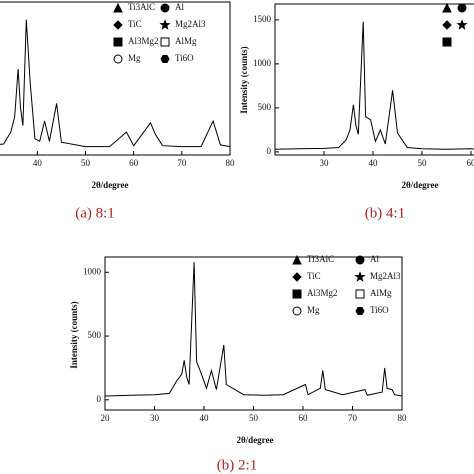 The height and width of the screenshot is (474, 474). I want to click on caption: (a) 8:1, so click(95, 213).